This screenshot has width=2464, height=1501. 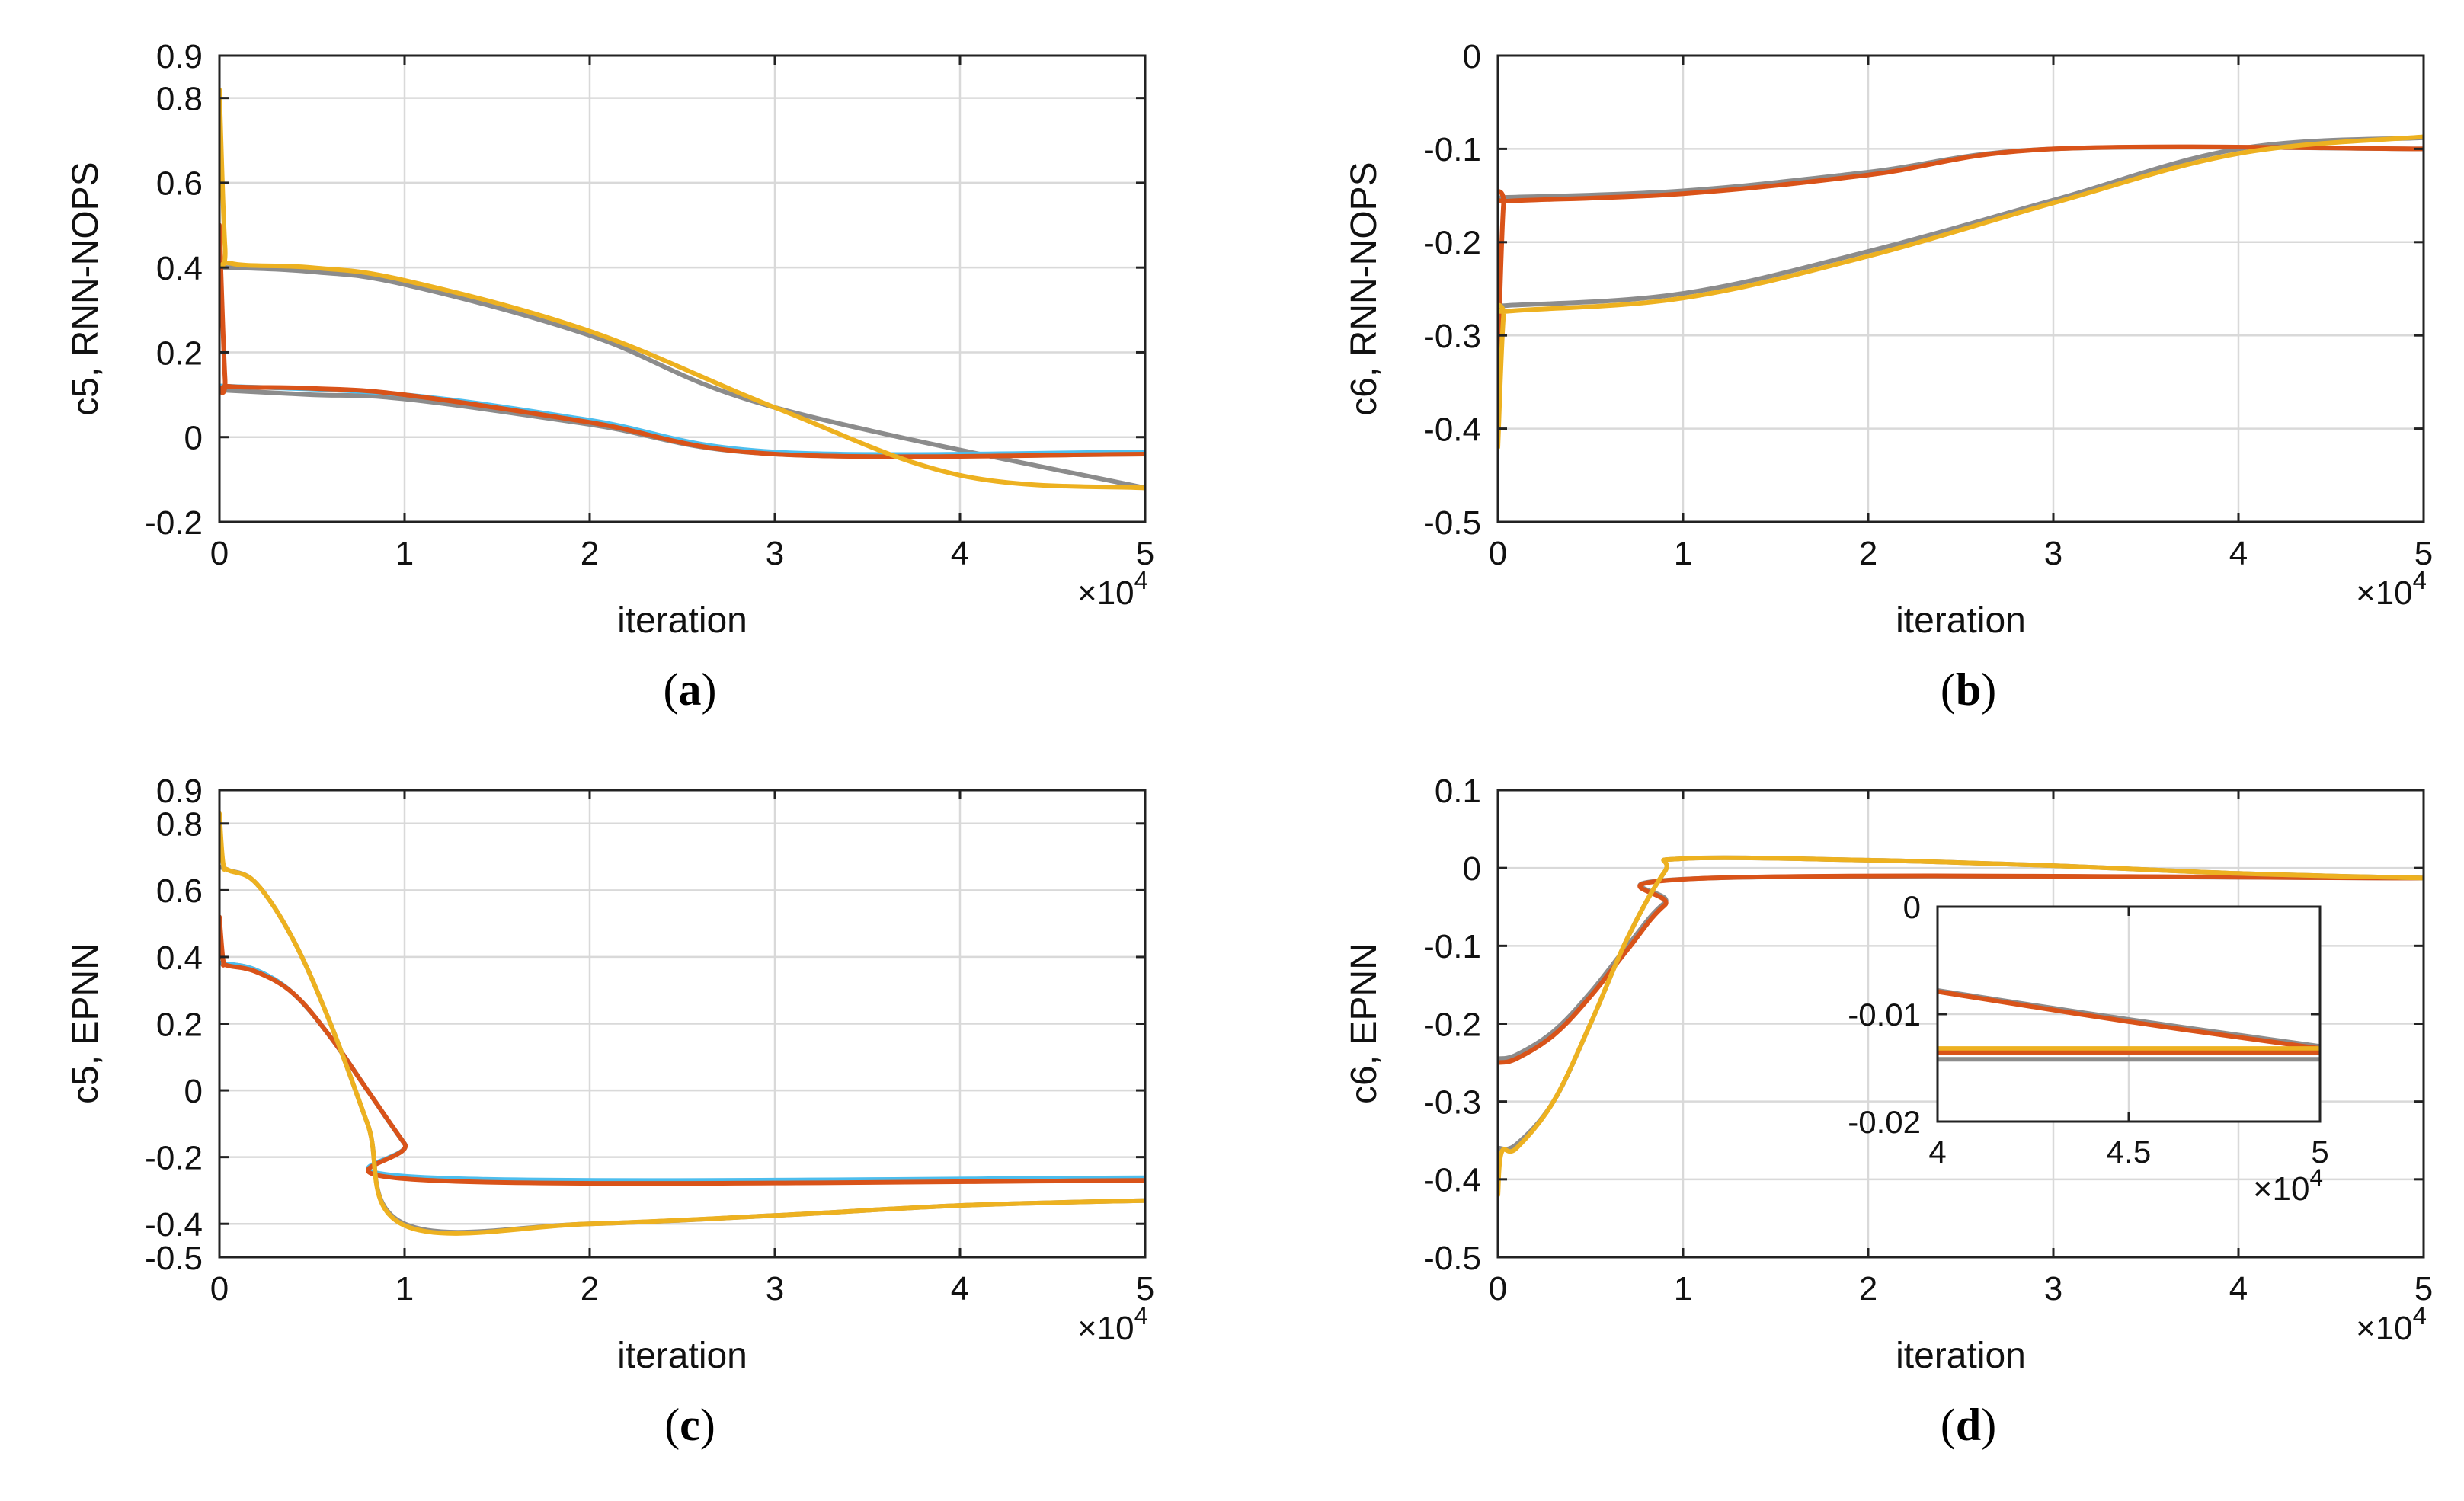 What do you see at coordinates (1884, 1014) in the screenshot?
I see `y-tick-label: -0.01` at bounding box center [1884, 1014].